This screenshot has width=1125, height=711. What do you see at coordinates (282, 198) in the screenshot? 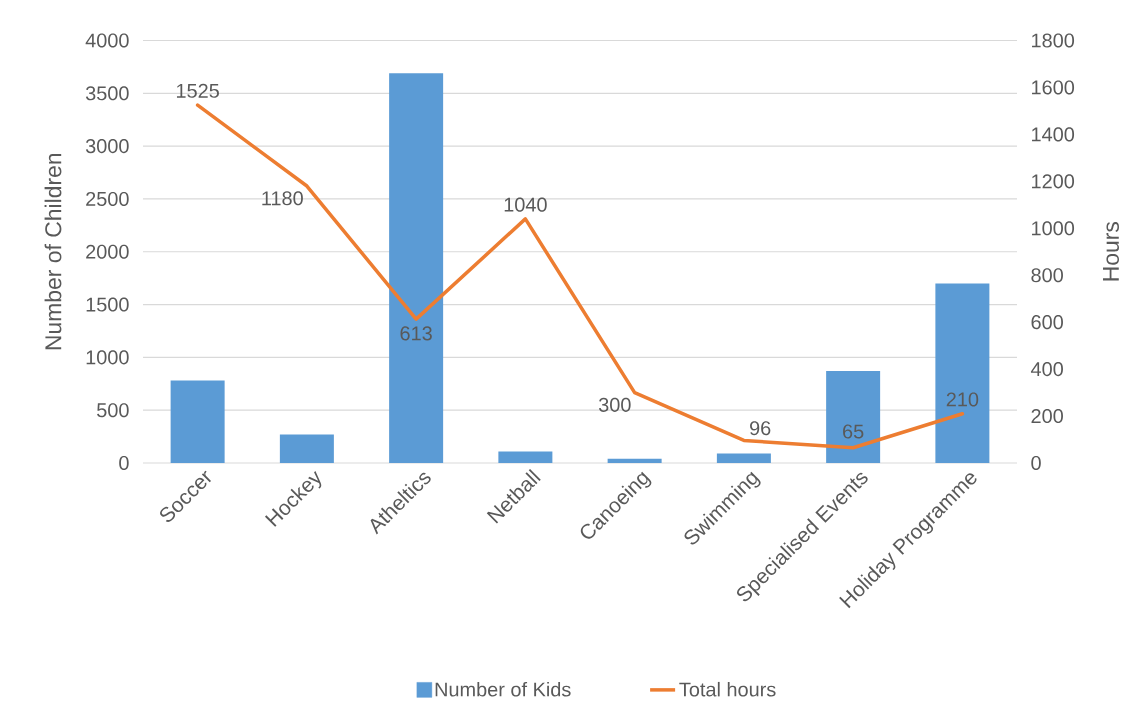
I see `data-label: 1180` at bounding box center [282, 198].